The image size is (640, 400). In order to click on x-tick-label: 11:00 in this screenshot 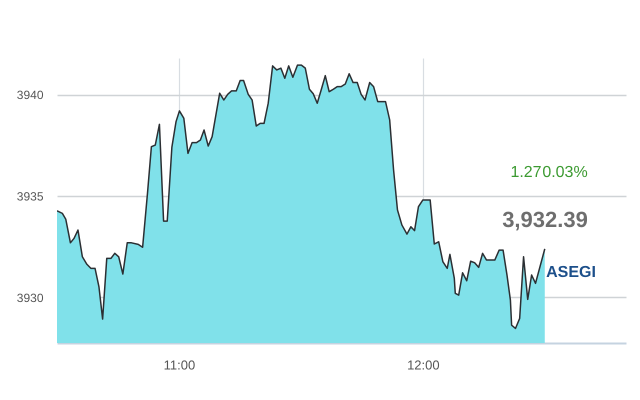, I will do `click(180, 365)`.